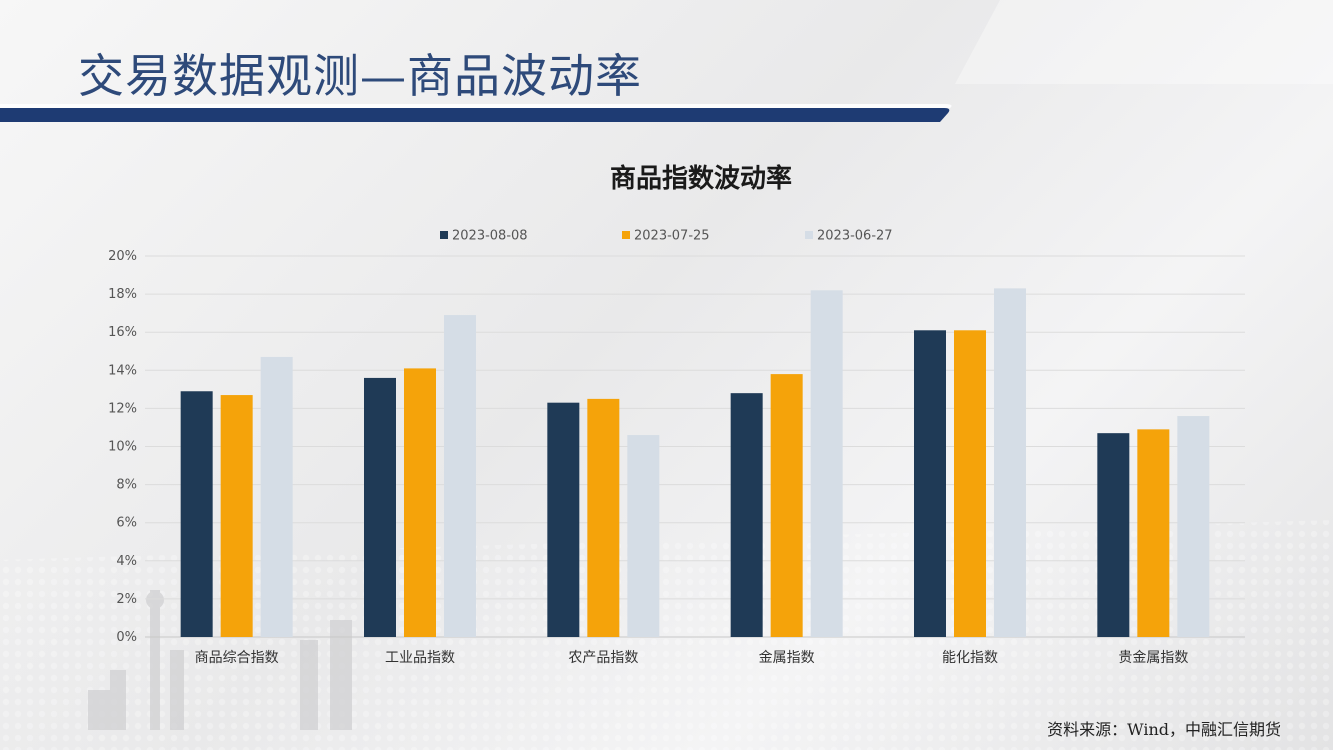 This screenshot has width=1333, height=750. Describe the element at coordinates (126, 485) in the screenshot. I see `y-tick-label: 8%` at that location.